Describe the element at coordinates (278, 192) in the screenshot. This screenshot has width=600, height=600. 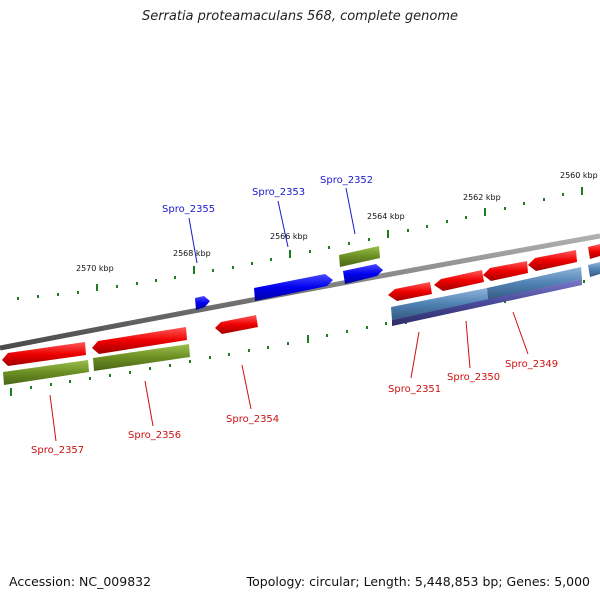
I see `gene-label-spro-2353: Spro_2353` at that location.